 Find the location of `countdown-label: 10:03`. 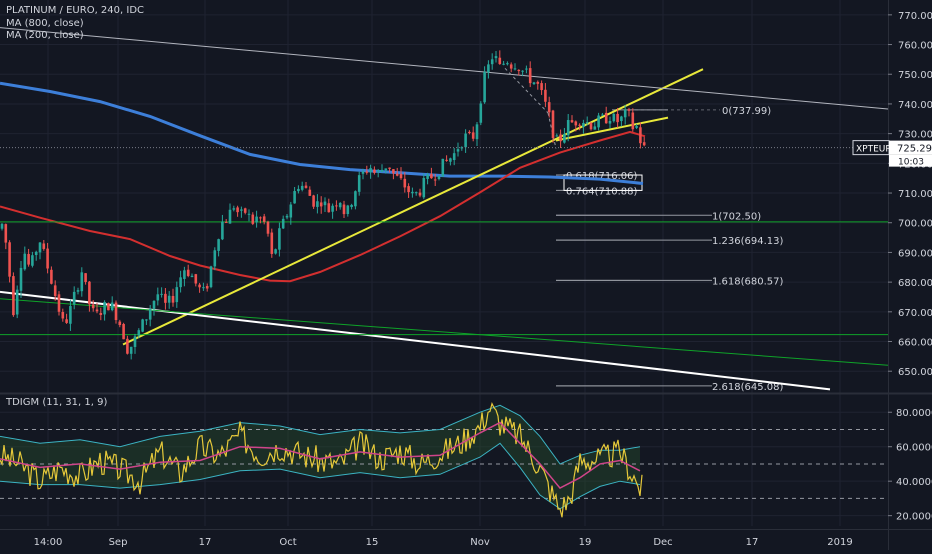

countdown-label: 10:03 is located at coordinates (911, 163).